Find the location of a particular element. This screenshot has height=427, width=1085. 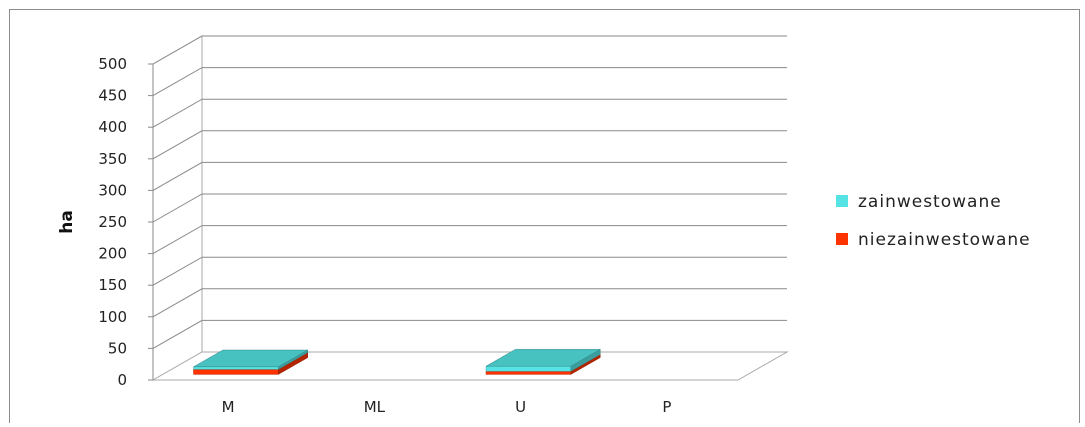

bars is located at coordinates (397, 361).